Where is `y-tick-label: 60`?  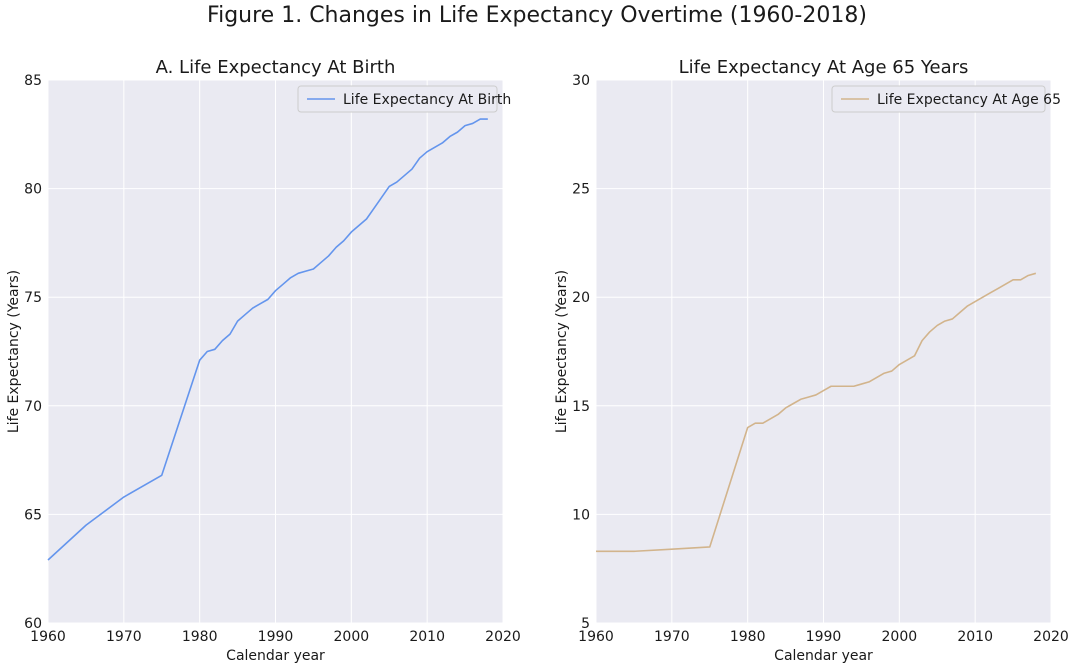
y-tick-label: 60 is located at coordinates (33, 624).